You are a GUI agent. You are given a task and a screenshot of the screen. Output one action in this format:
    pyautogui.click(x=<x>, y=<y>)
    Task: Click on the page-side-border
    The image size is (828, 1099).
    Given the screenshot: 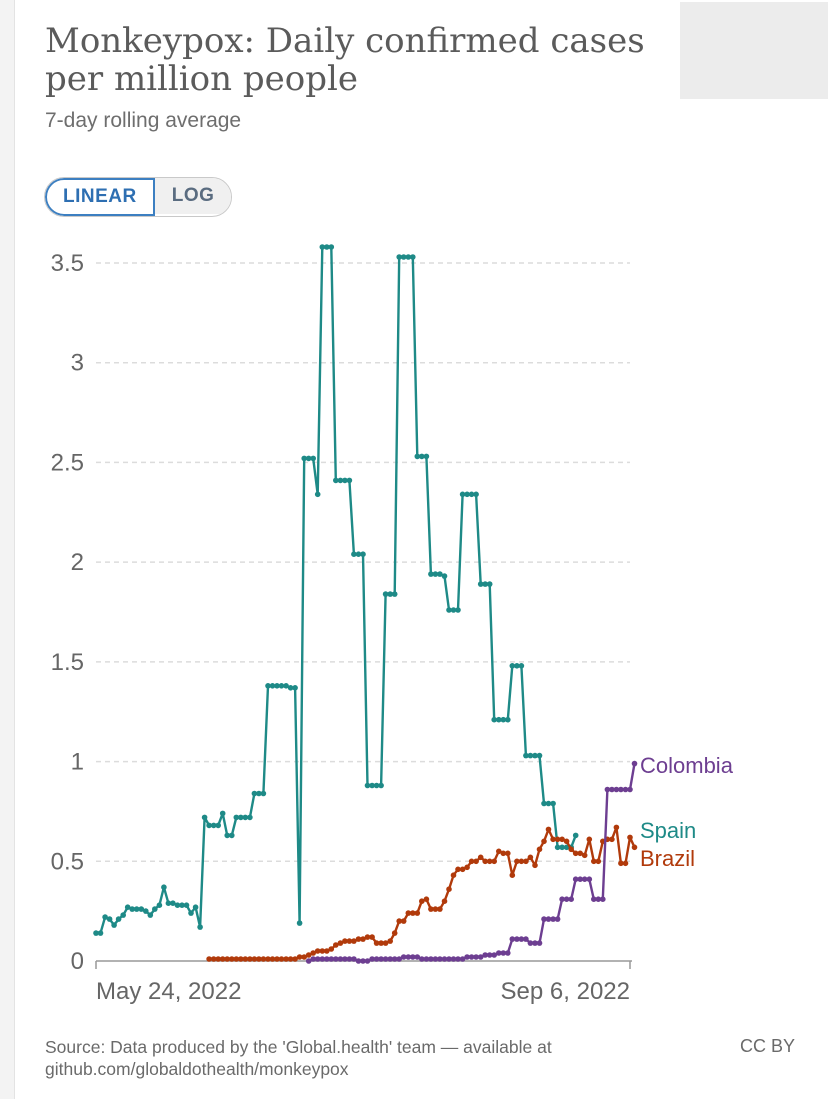 What is the action you would take?
    pyautogui.click(x=7, y=549)
    